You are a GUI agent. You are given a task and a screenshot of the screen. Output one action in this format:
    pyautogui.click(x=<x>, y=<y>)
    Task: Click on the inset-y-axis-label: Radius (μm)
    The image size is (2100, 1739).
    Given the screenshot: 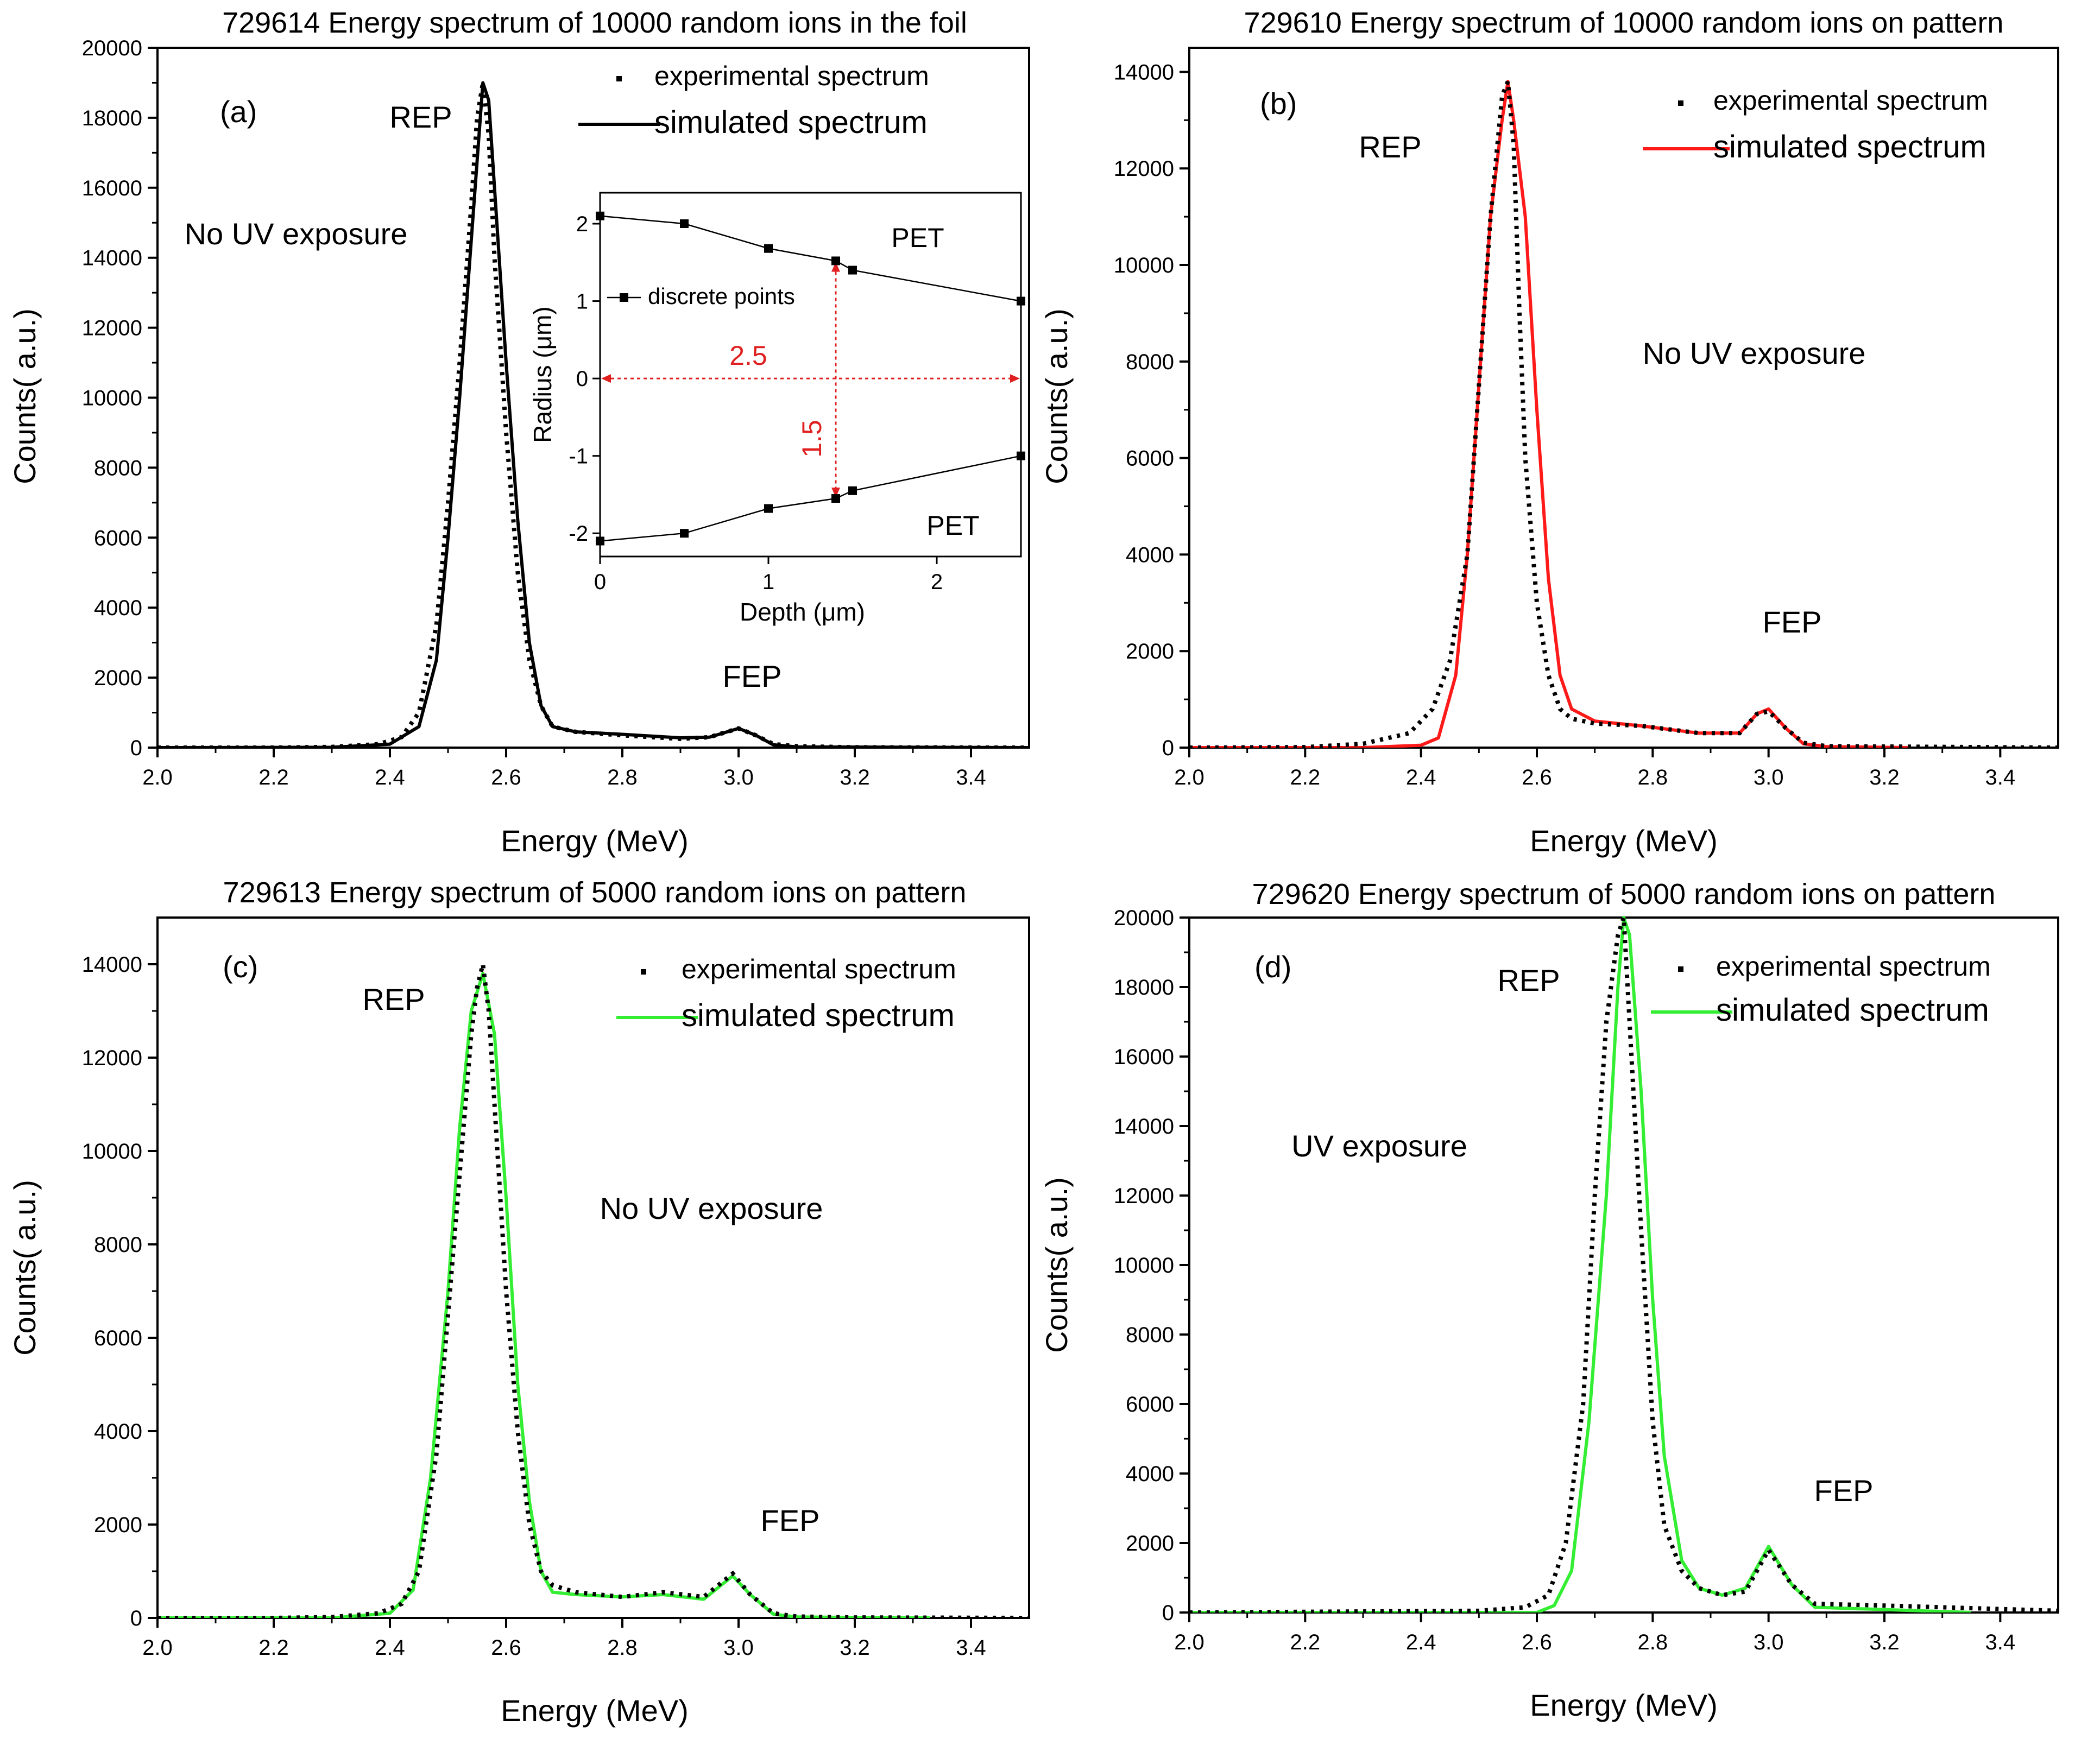 What is the action you would take?
    pyautogui.click(x=542, y=374)
    